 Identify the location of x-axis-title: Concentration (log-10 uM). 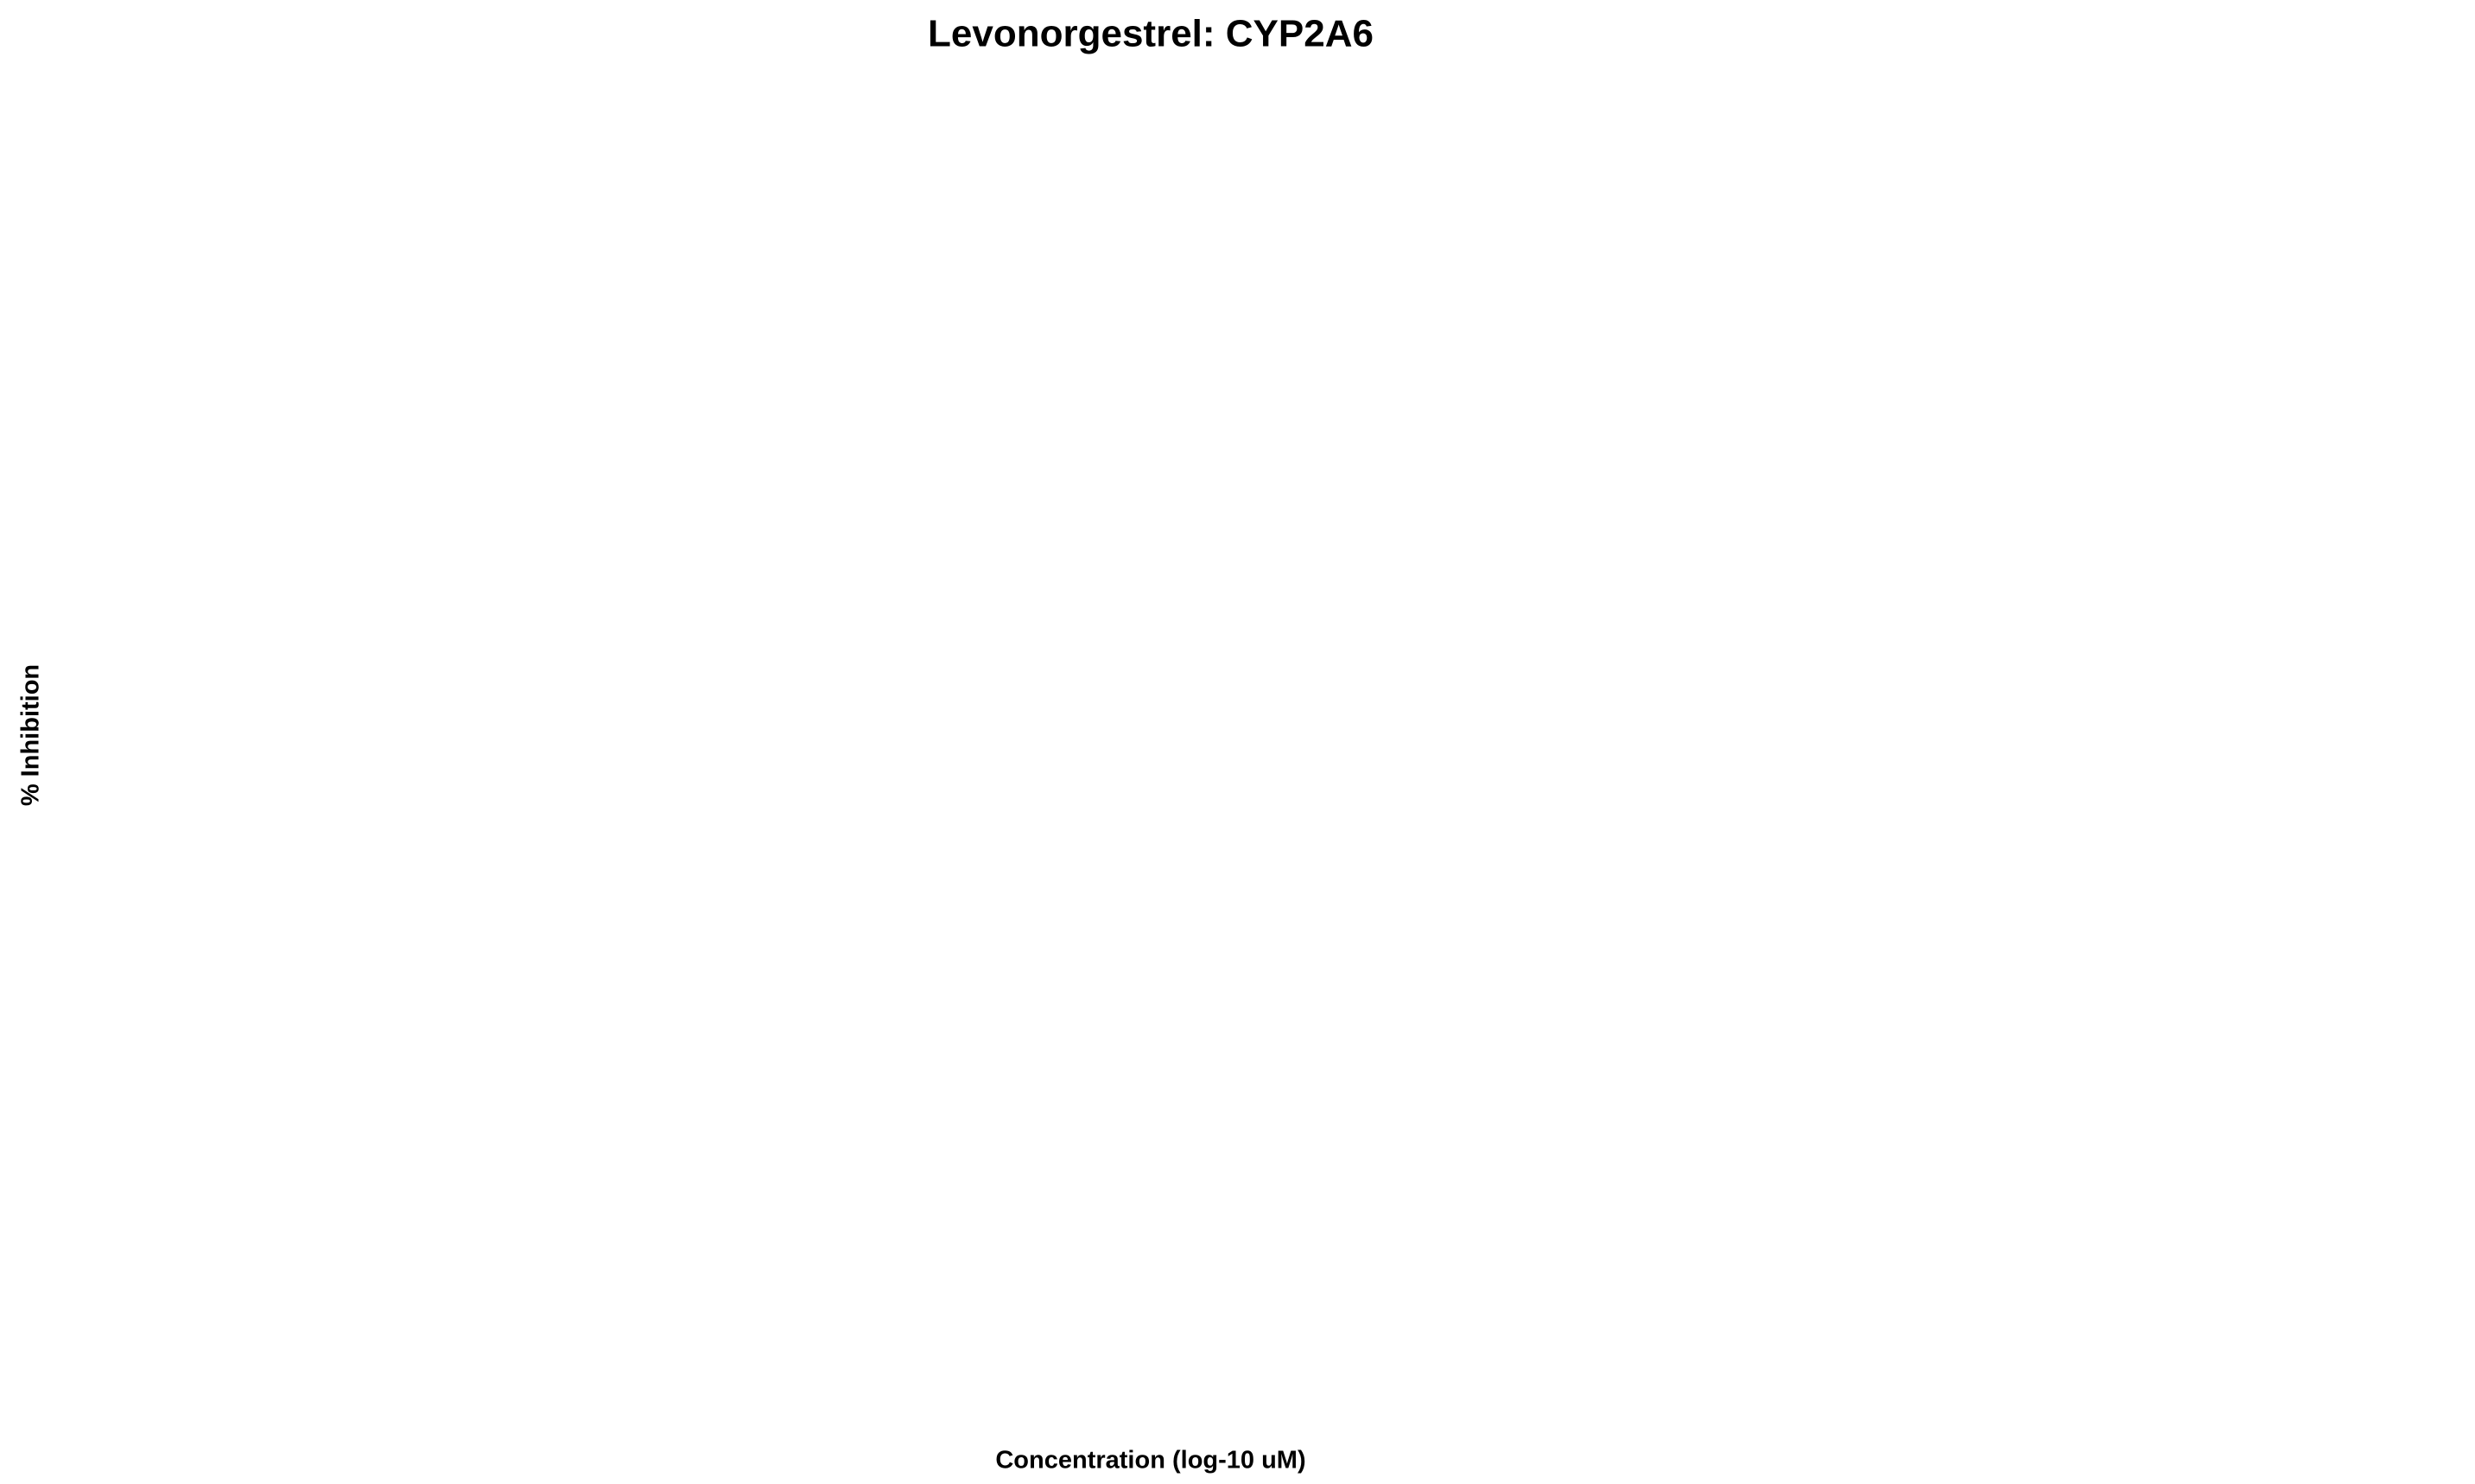
(1150, 1460).